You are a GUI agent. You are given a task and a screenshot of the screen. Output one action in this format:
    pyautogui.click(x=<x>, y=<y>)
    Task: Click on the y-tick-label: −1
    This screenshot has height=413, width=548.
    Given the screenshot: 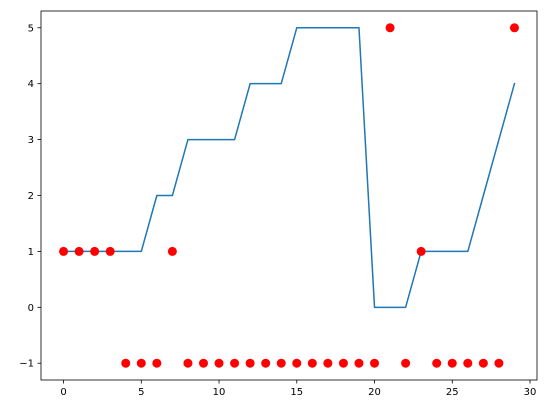 What is the action you would take?
    pyautogui.click(x=26, y=364)
    